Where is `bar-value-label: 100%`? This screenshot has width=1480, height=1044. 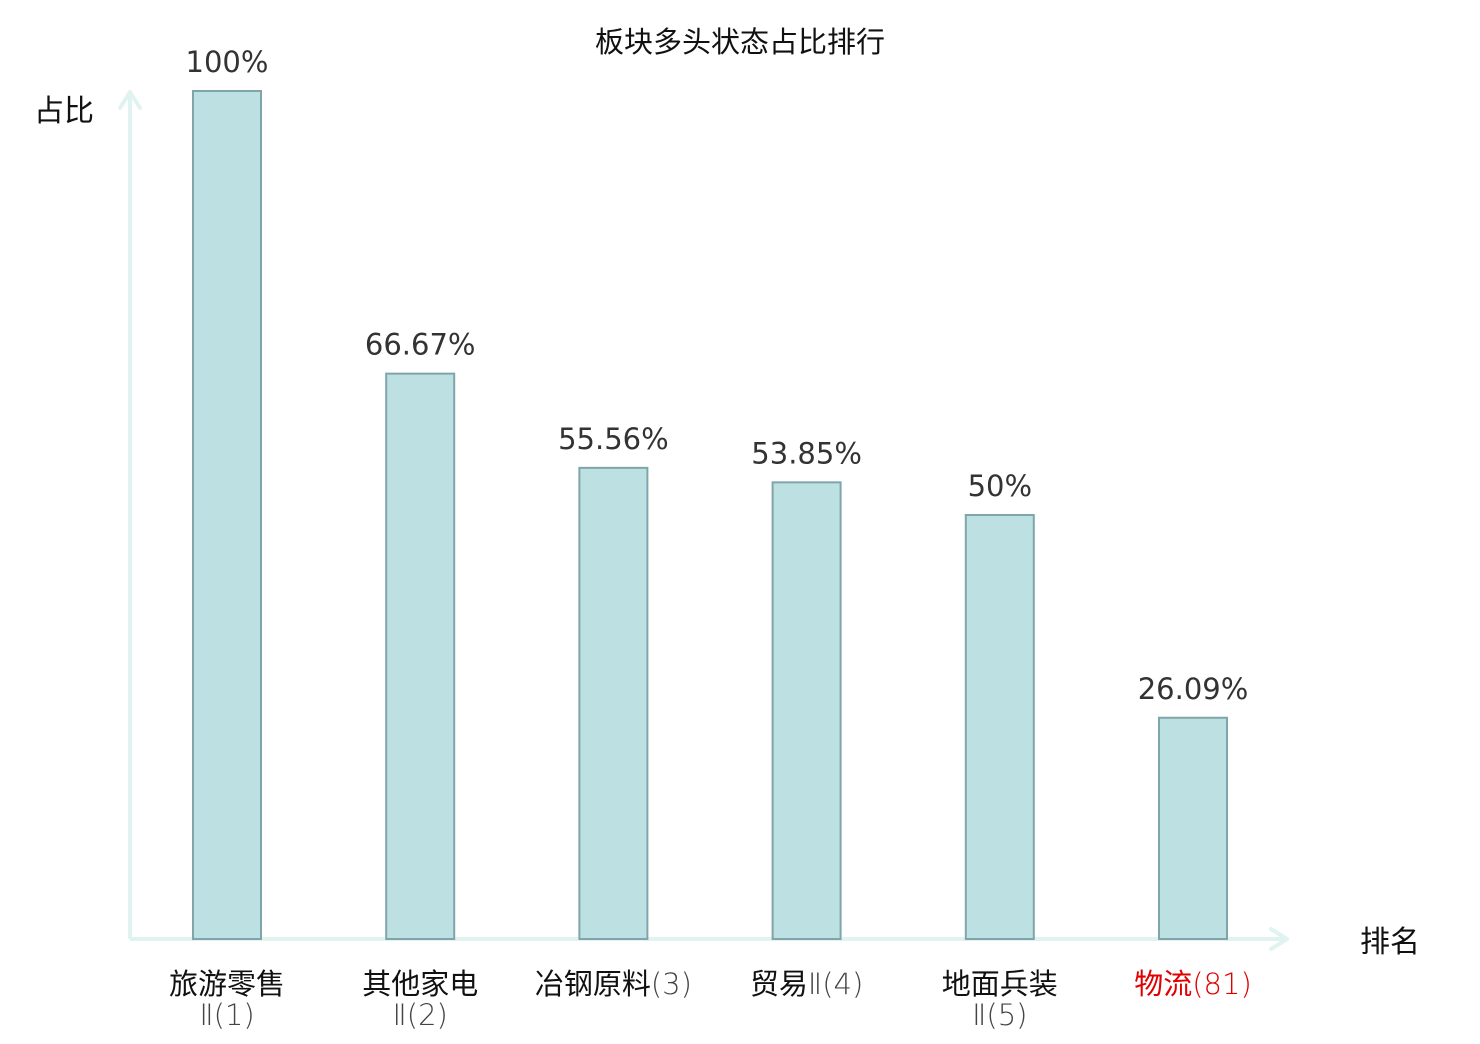 bar-value-label: 100% is located at coordinates (227, 62).